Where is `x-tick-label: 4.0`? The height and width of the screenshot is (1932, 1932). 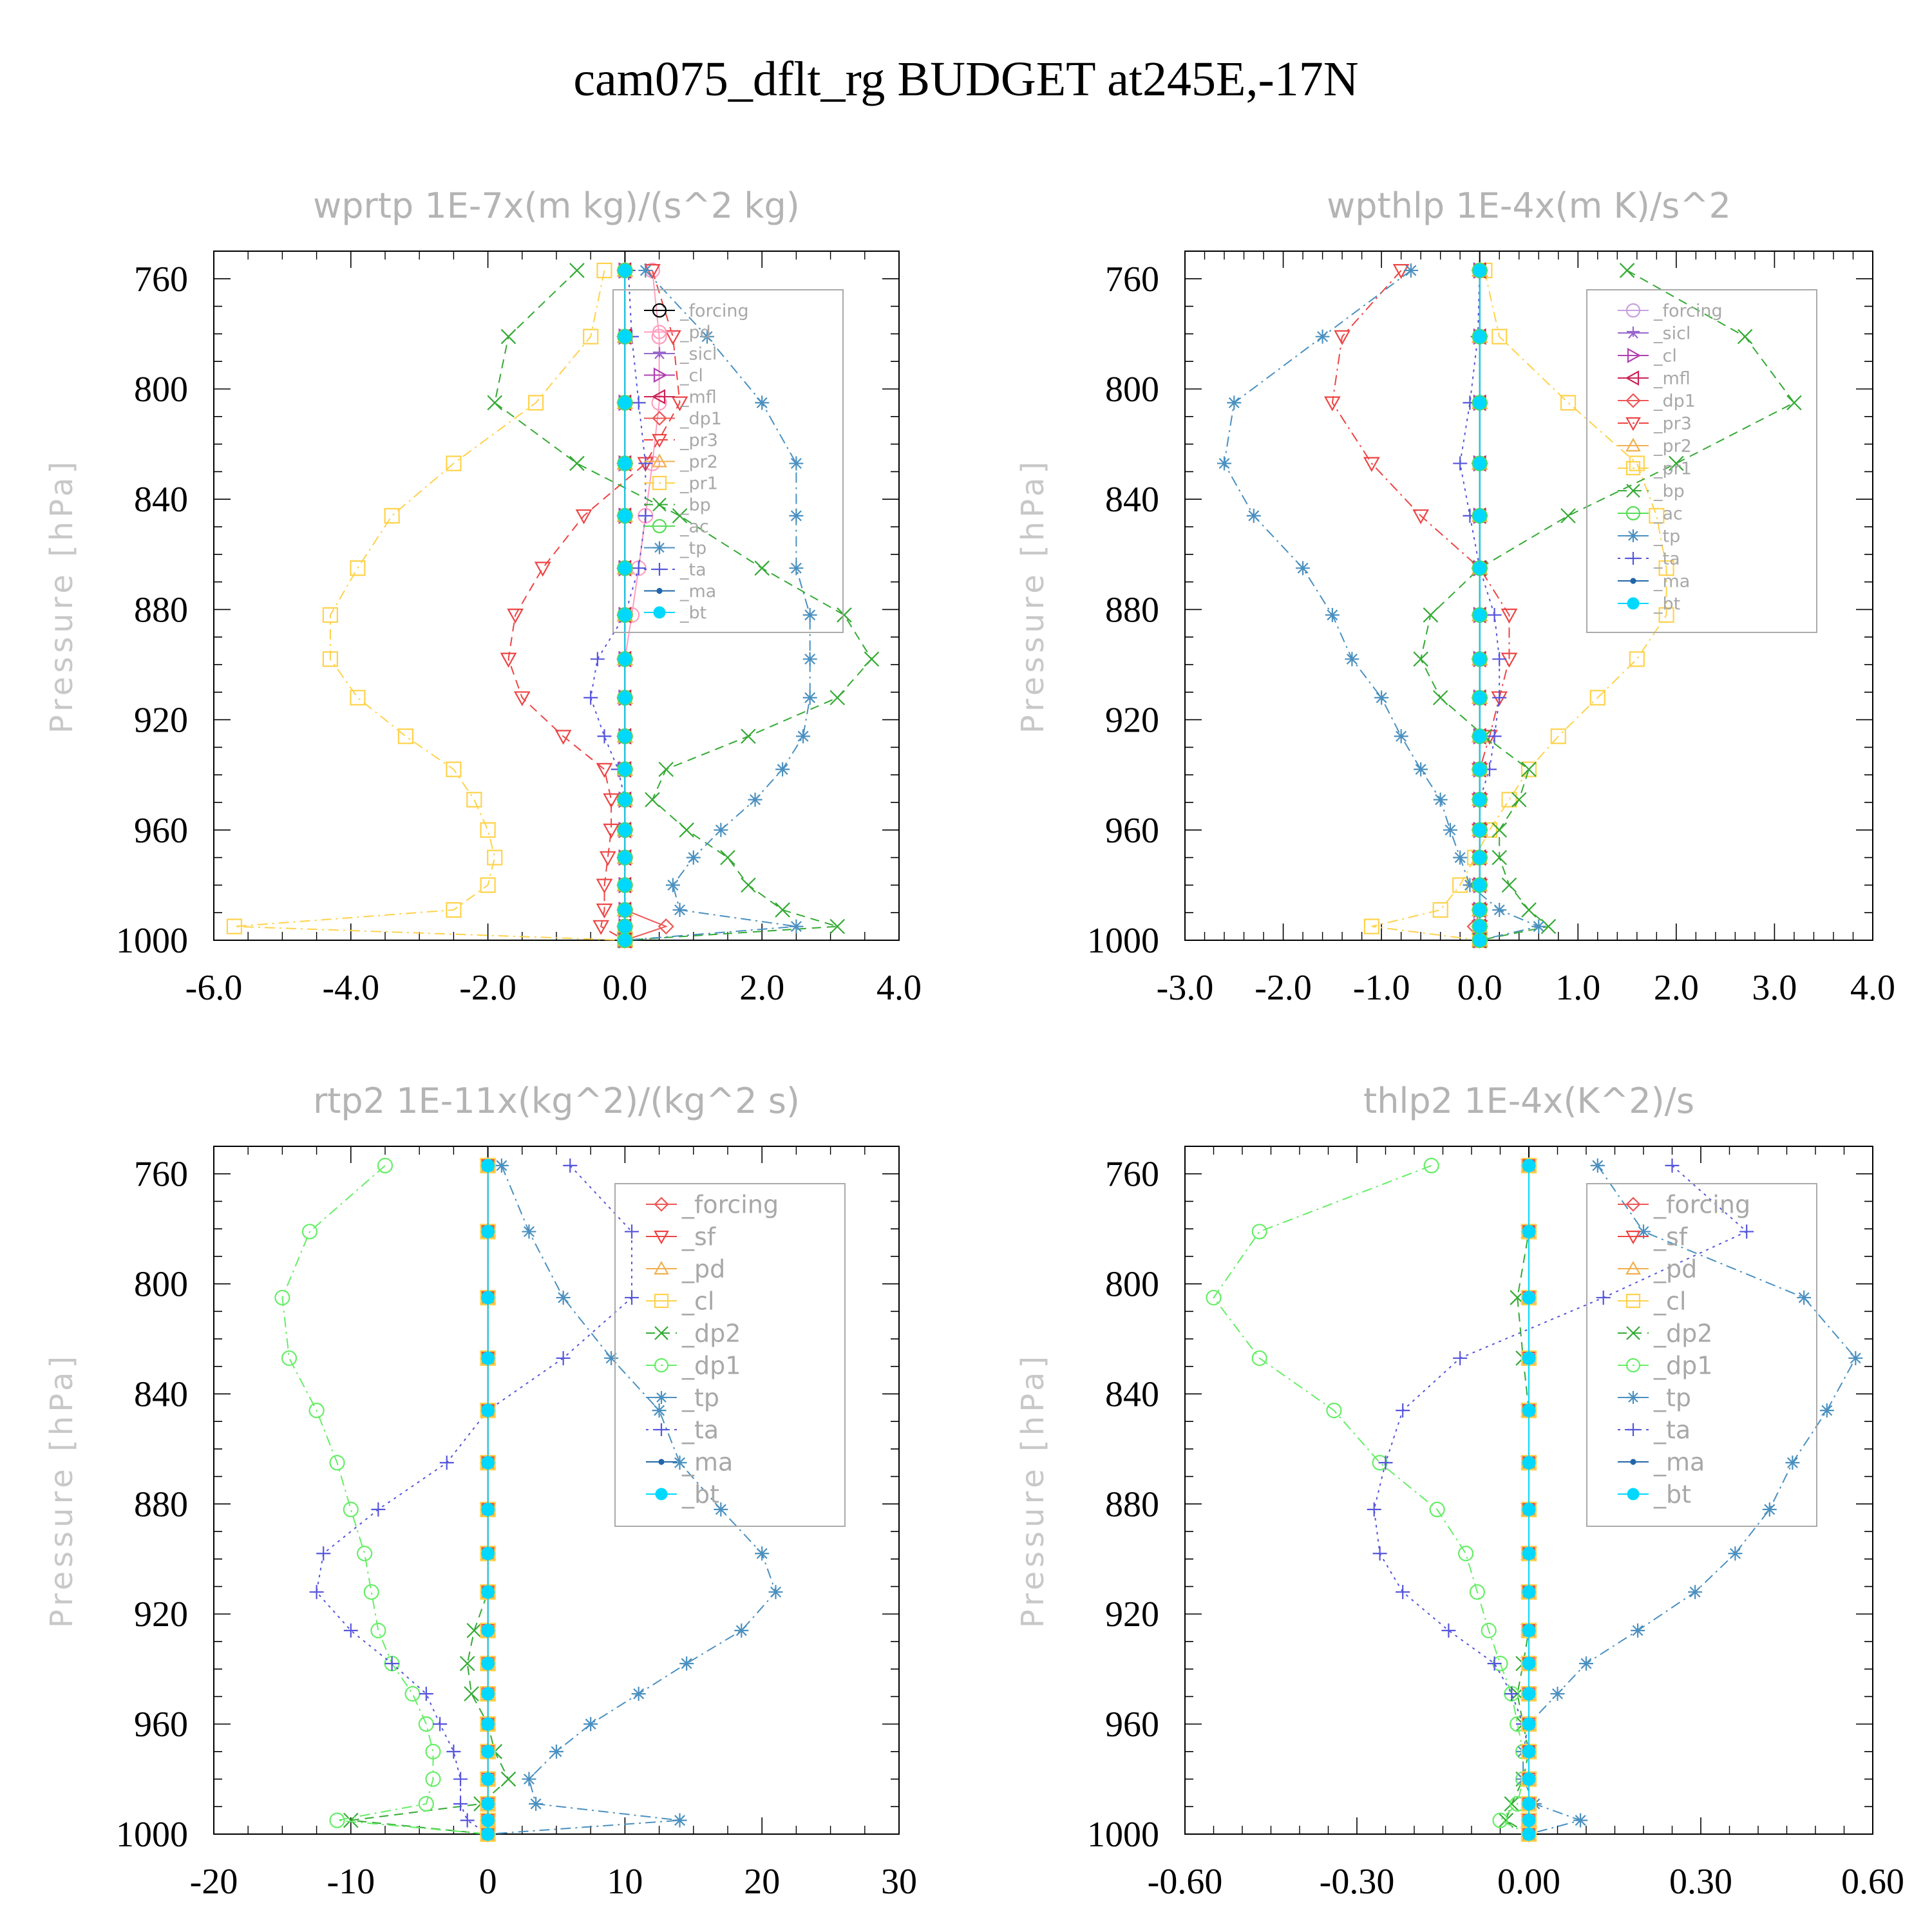
x-tick-label: 4.0 is located at coordinates (899, 988).